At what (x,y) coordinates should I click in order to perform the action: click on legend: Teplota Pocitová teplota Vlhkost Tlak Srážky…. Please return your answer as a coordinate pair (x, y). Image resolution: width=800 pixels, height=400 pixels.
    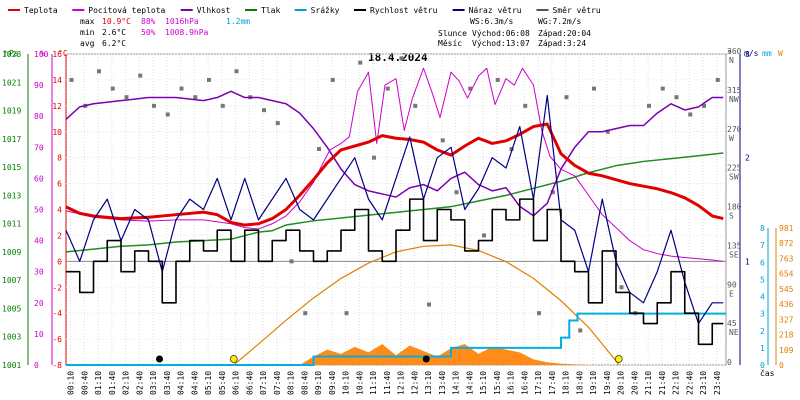
    Looking at the image, I should click on (304, 10).